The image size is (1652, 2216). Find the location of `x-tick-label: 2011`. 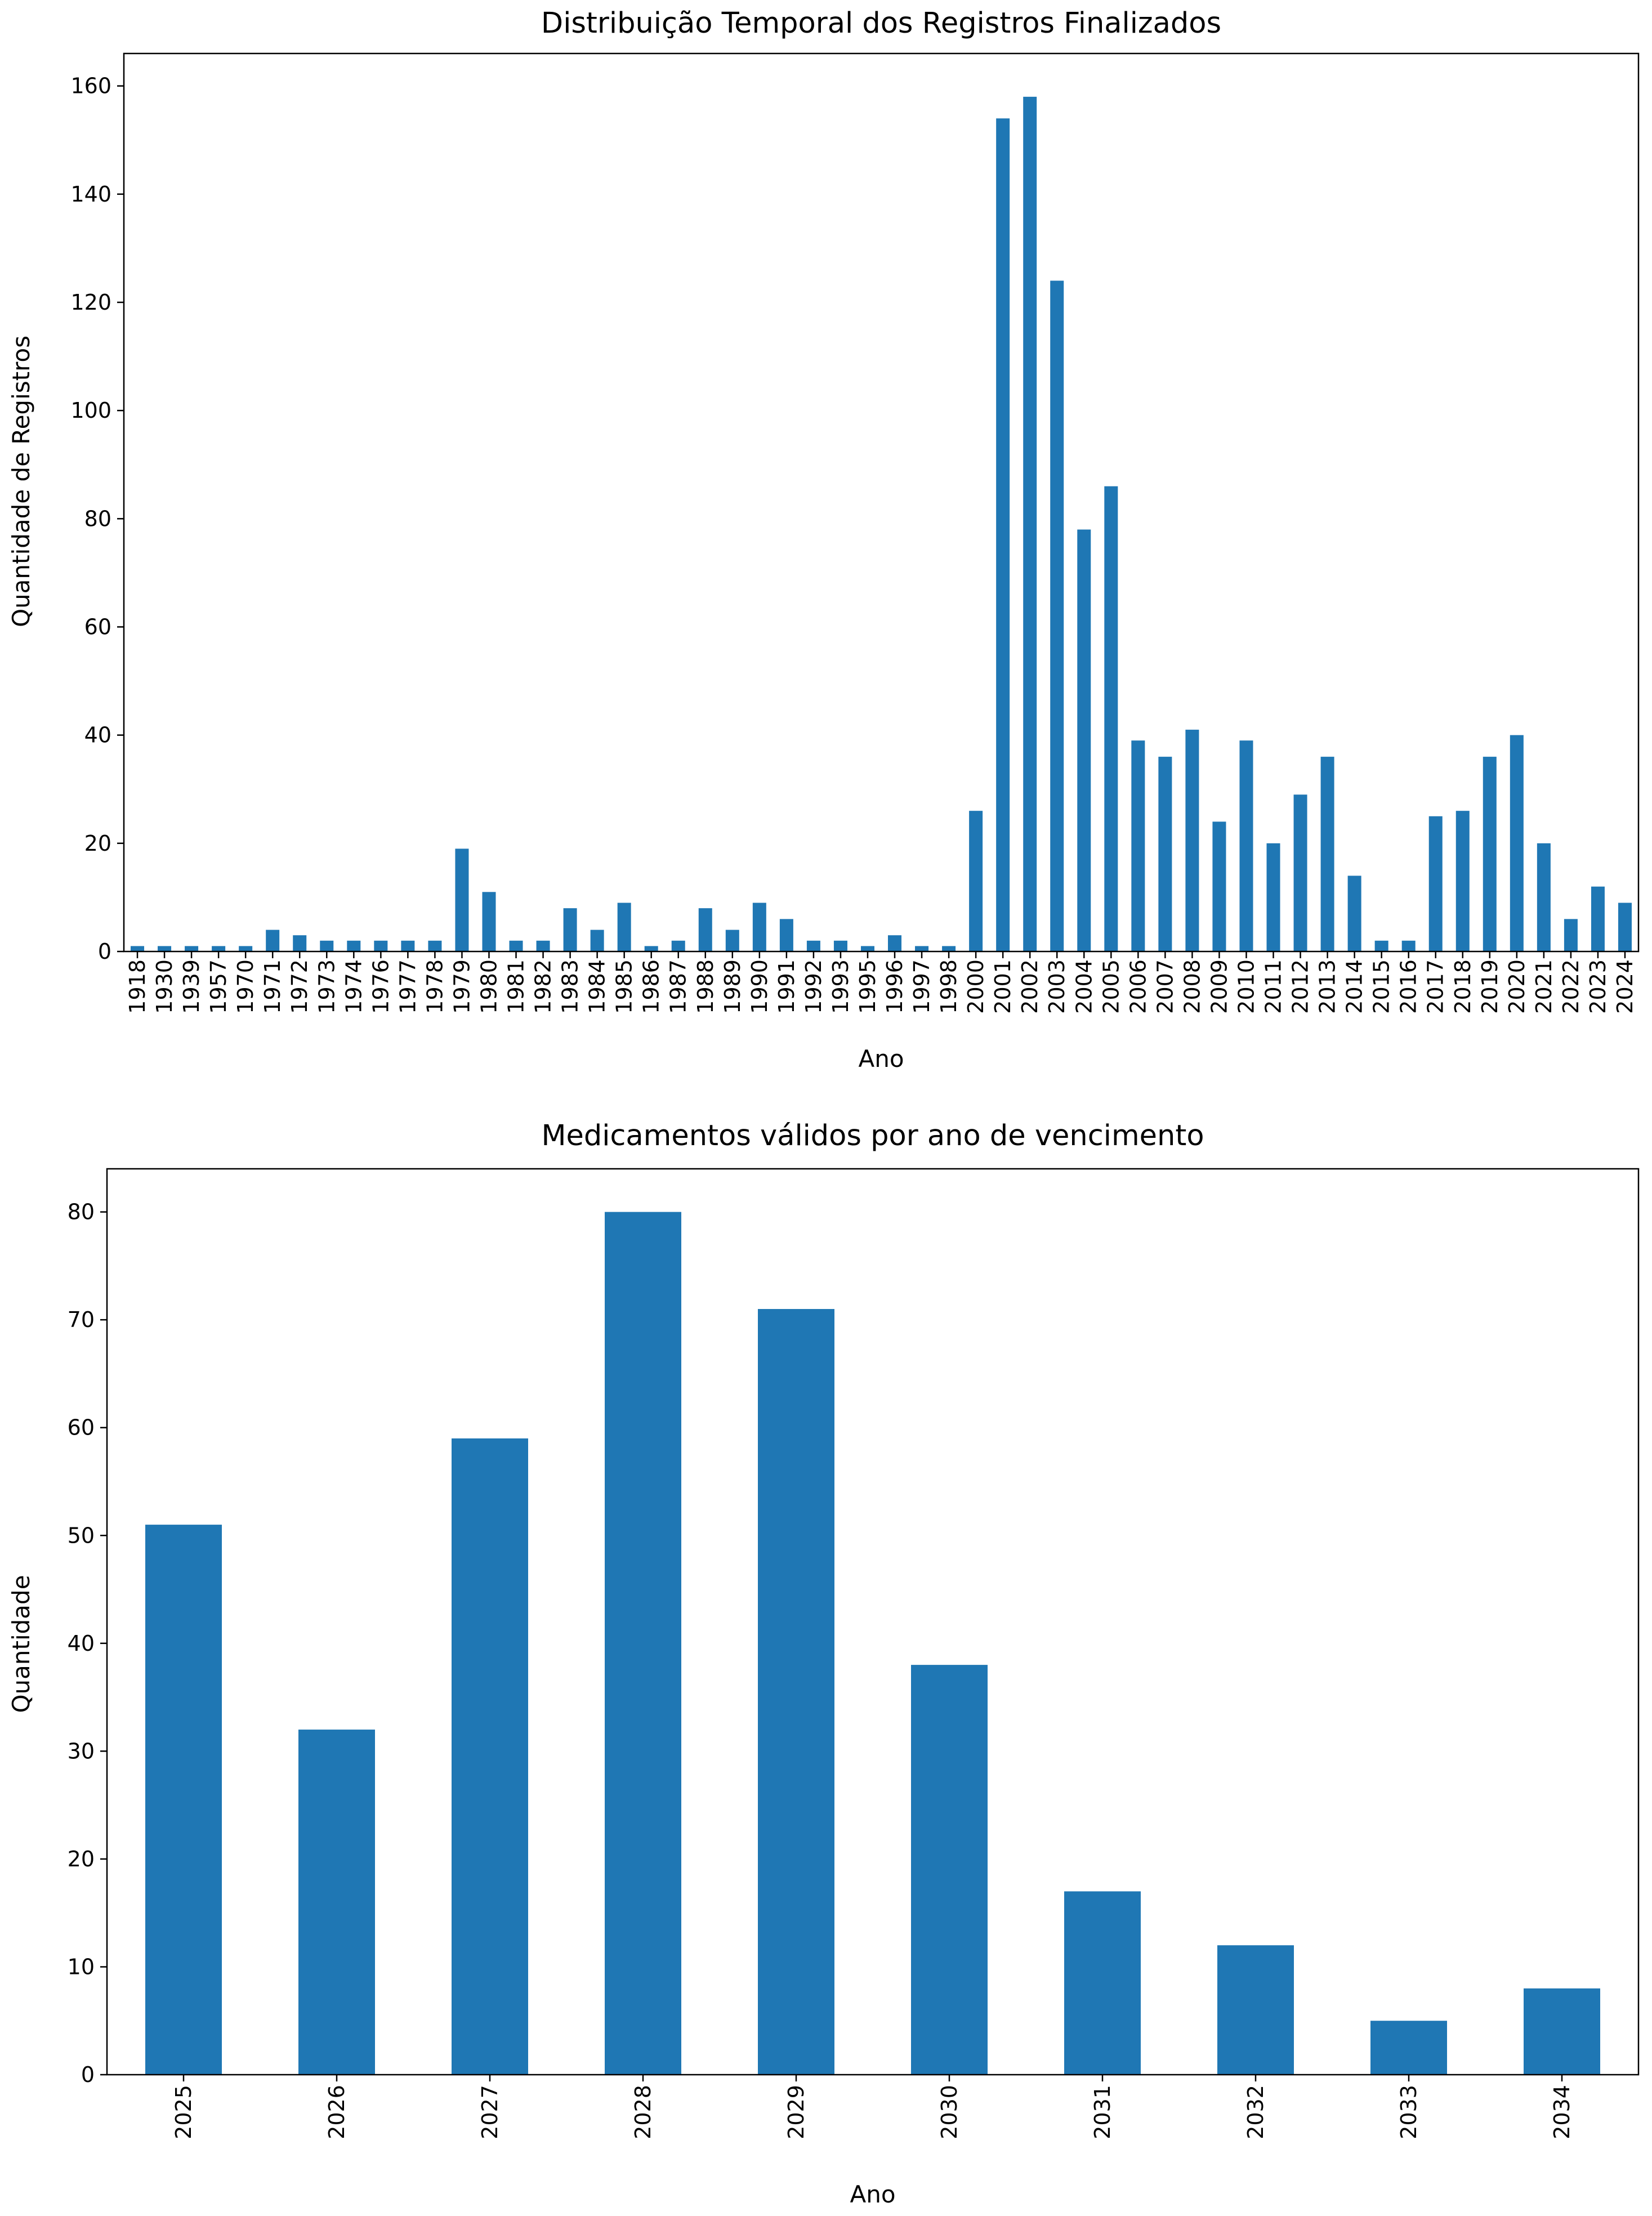

x-tick-label: 2011 is located at coordinates (1273, 986).